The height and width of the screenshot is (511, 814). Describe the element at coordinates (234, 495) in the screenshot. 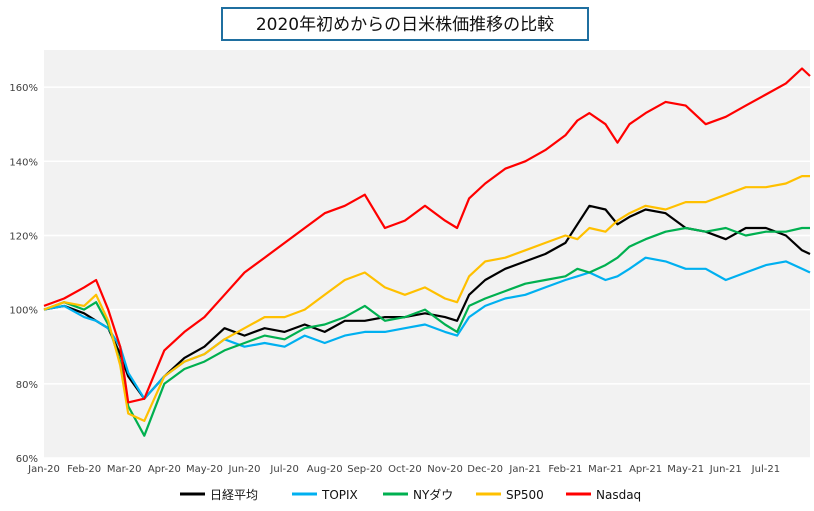

I see `legend-label: 日経平均` at that location.